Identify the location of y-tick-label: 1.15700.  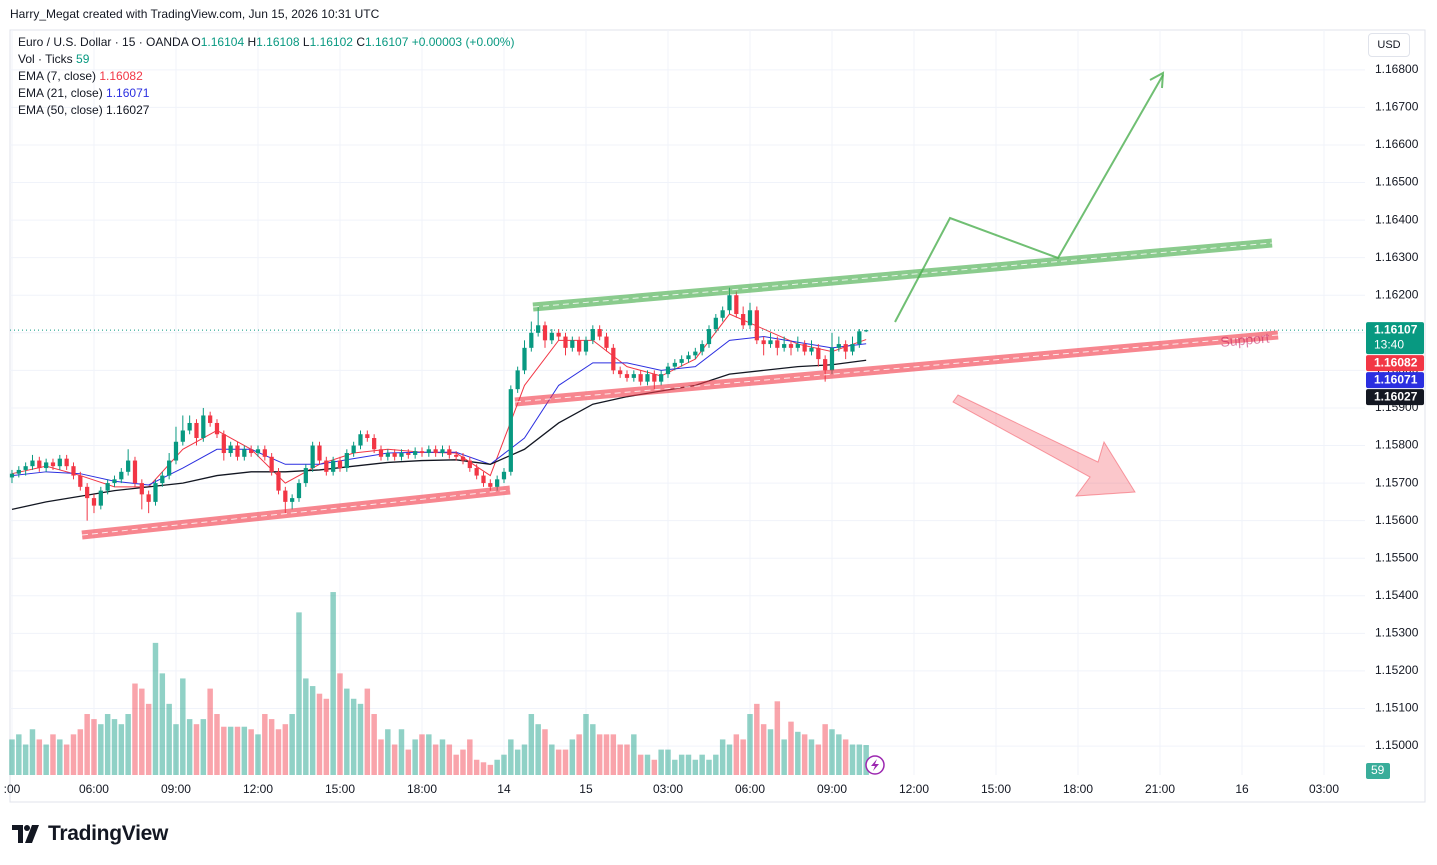
(1397, 482).